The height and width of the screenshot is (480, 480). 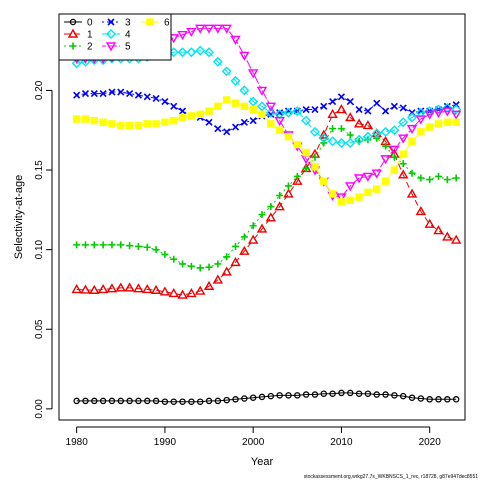 What do you see at coordinates (90, 23) in the screenshot?
I see `legend-label: 0` at bounding box center [90, 23].